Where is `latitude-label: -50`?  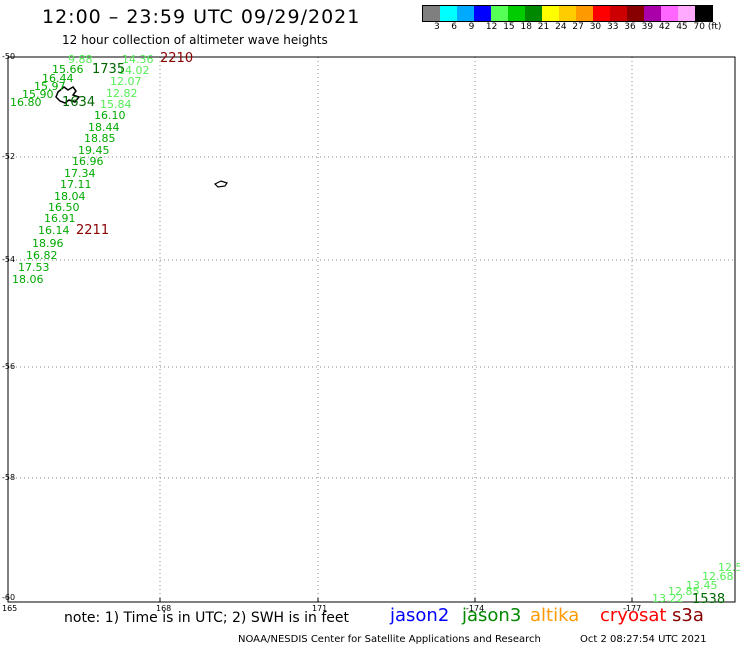
latitude-label: -50 is located at coordinates (9, 56).